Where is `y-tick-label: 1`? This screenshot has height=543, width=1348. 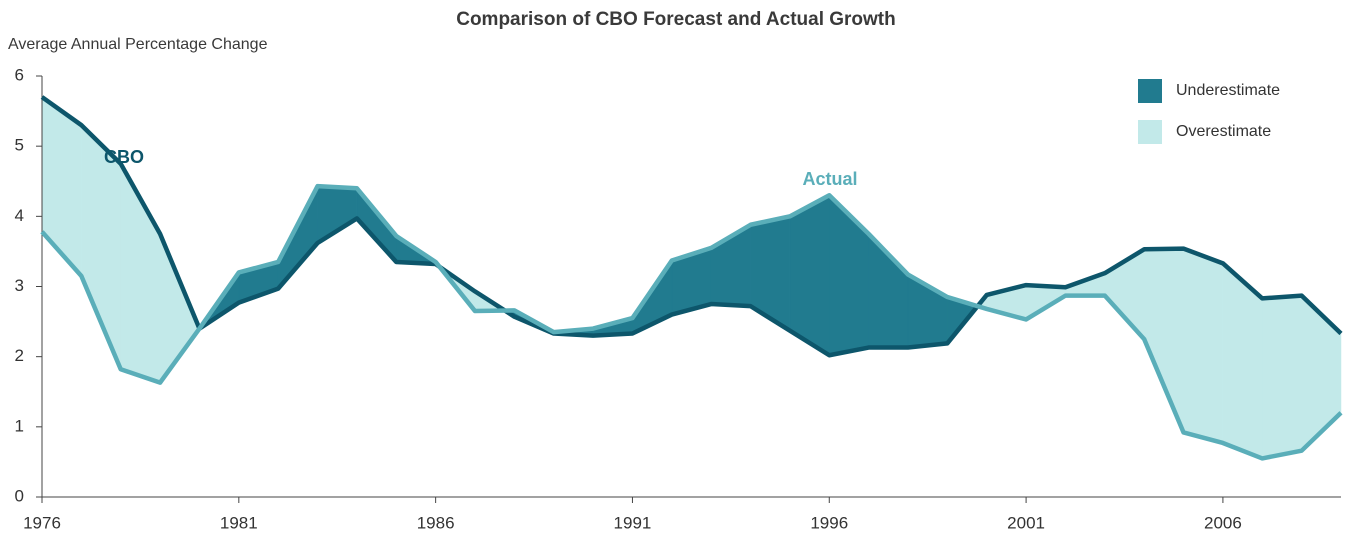
y-tick-label: 1 is located at coordinates (19, 425).